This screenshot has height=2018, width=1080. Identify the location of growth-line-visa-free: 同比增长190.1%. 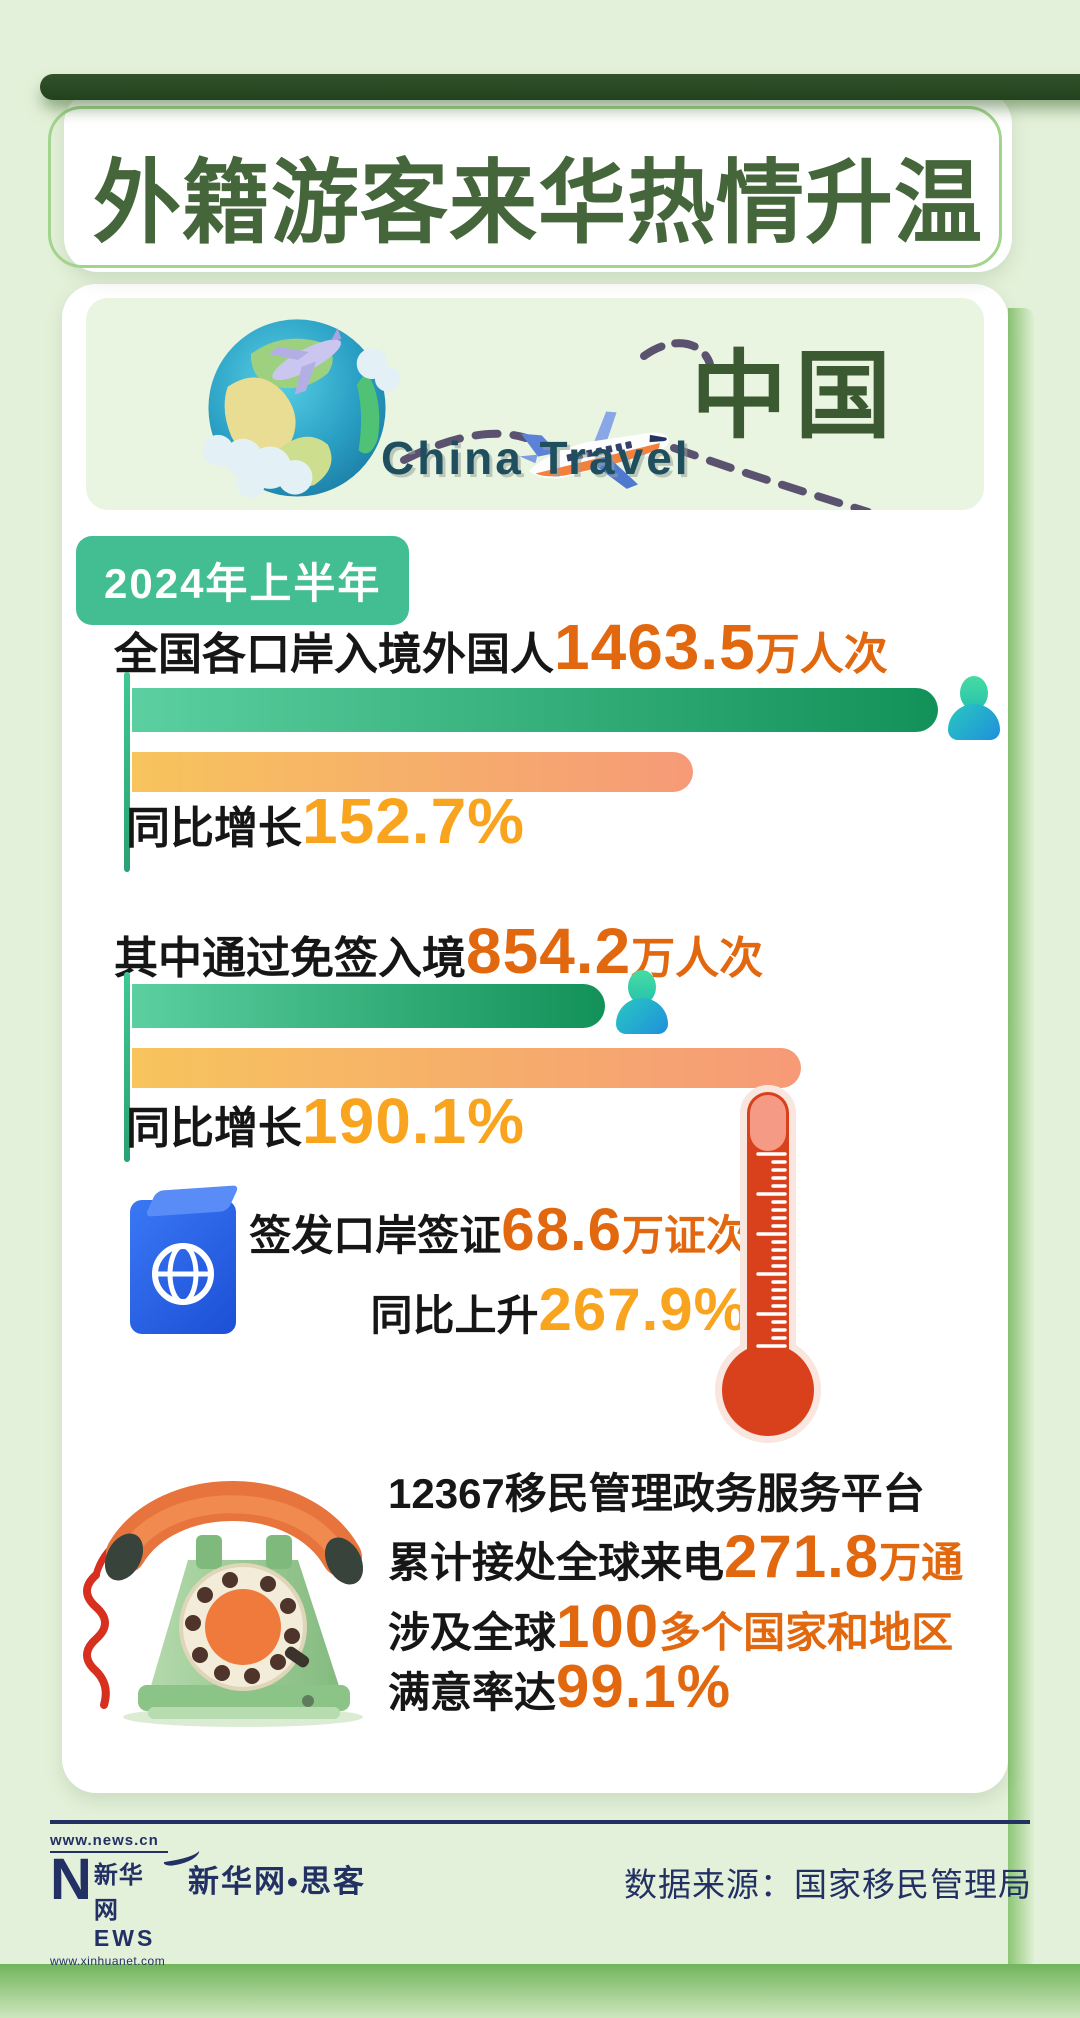
(325, 1121).